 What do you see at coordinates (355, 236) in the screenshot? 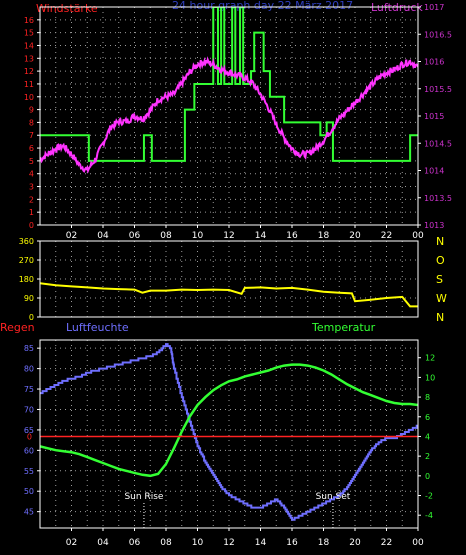
I see `panel1-time-label: 20` at bounding box center [355, 236].